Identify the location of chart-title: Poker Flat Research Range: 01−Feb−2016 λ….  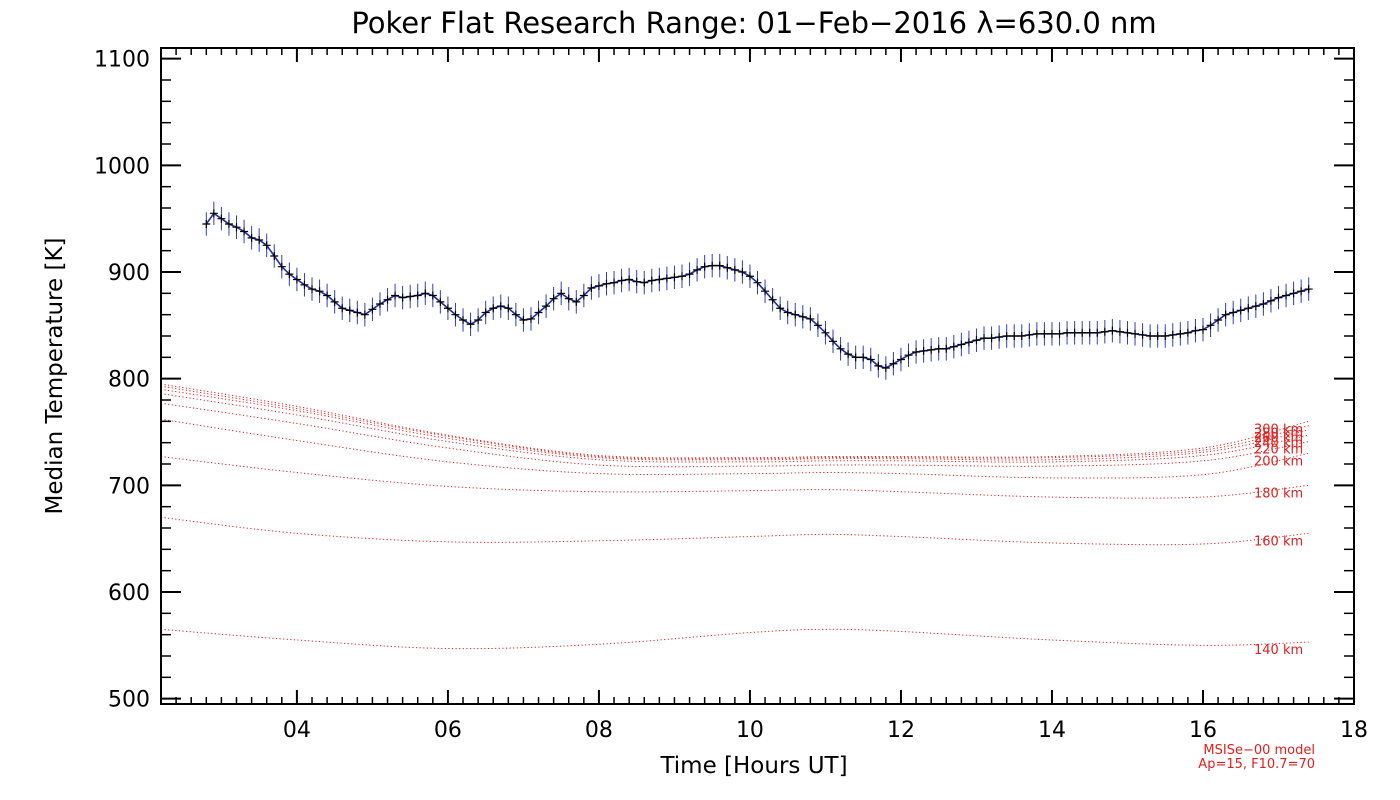
(753, 23).